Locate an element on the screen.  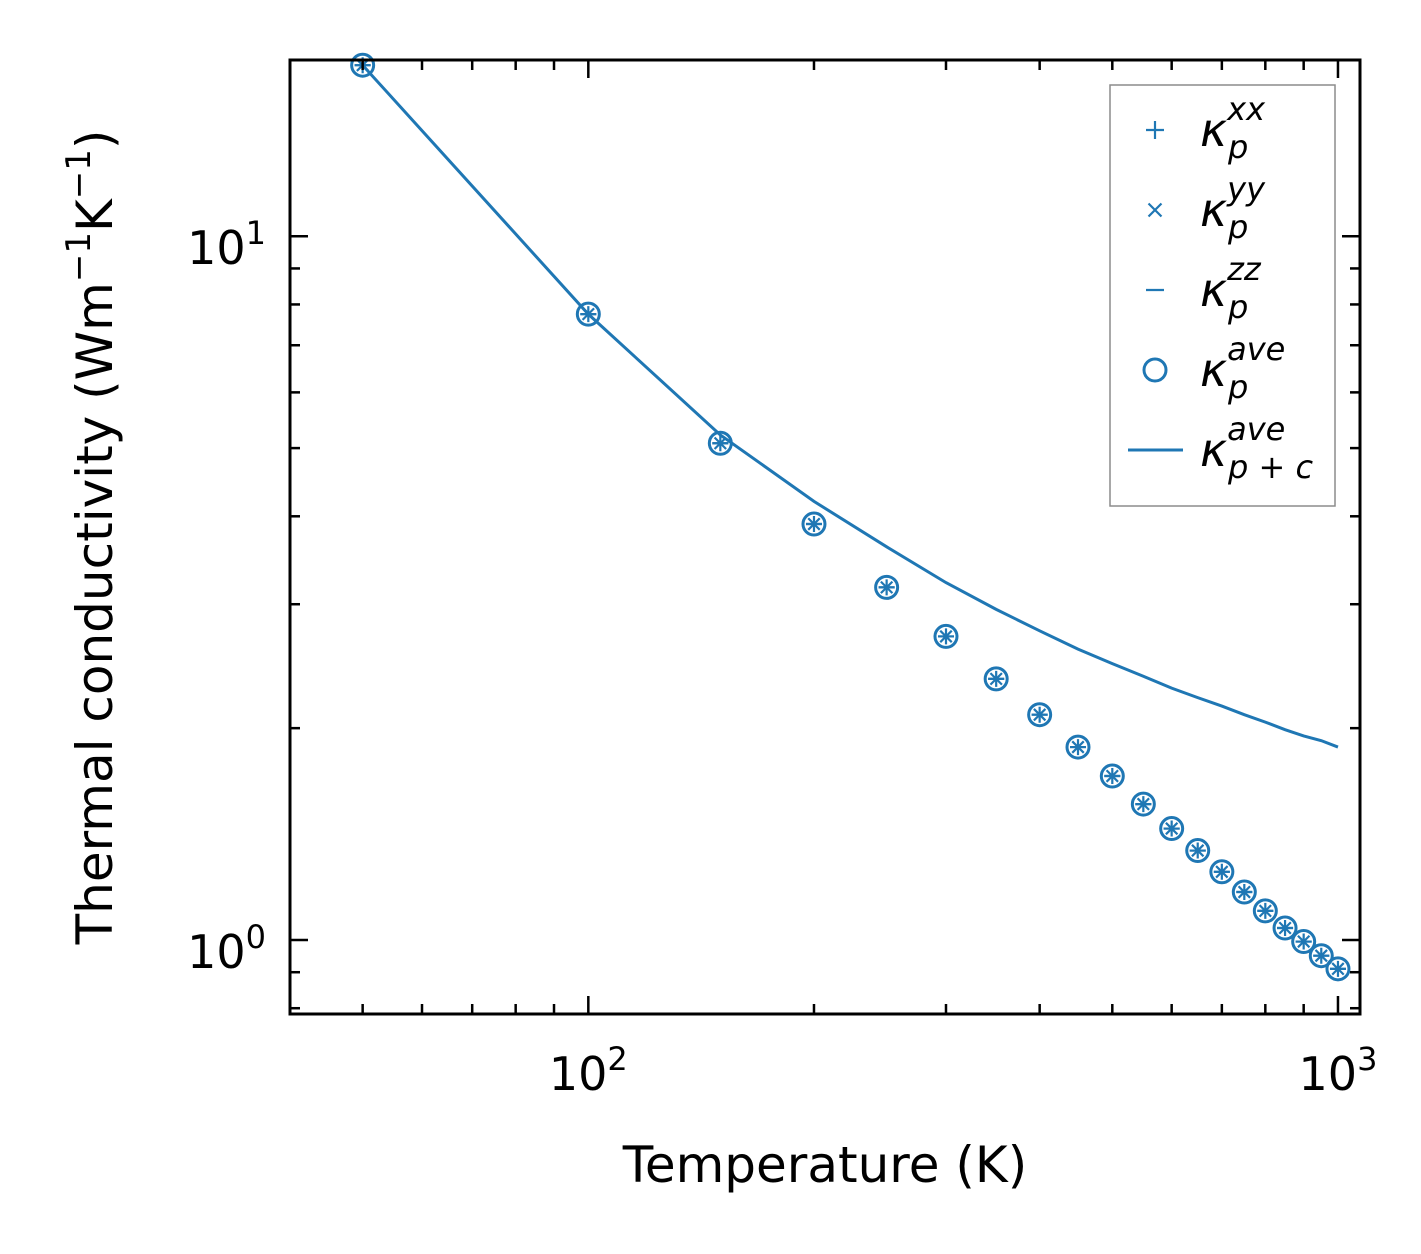
x-axis-label: Temperature (K) is located at coordinates (824, 1165).